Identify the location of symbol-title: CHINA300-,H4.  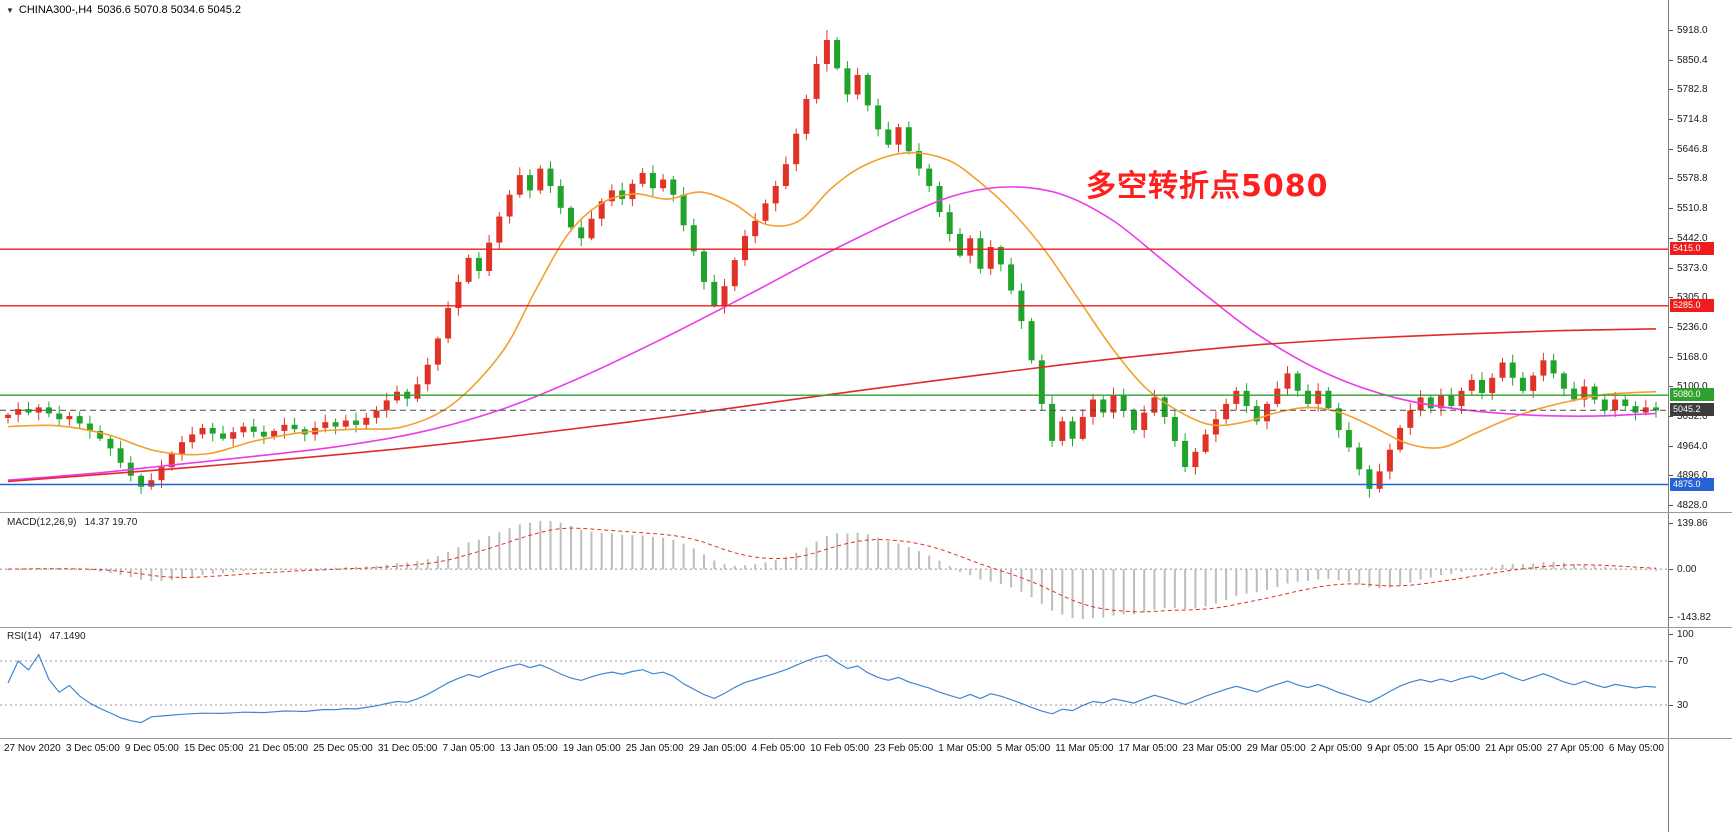
(55, 10).